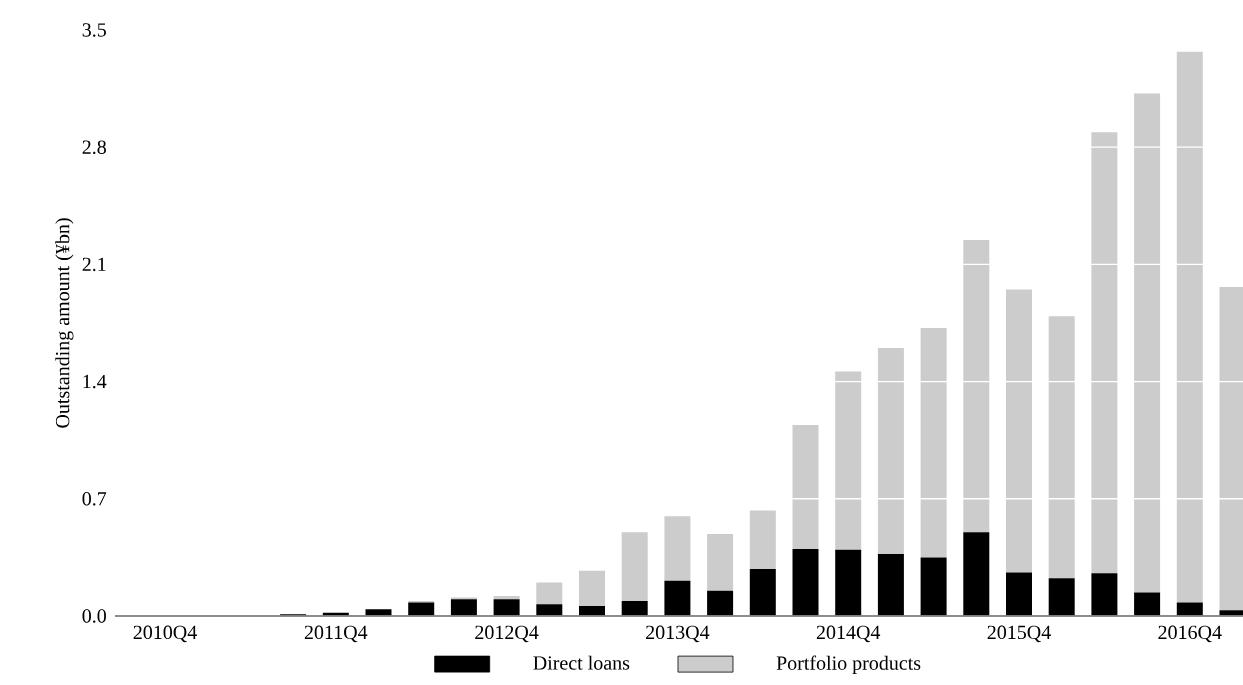 The image size is (1243, 685). I want to click on y-tick-label: 0.7, so click(94, 499).